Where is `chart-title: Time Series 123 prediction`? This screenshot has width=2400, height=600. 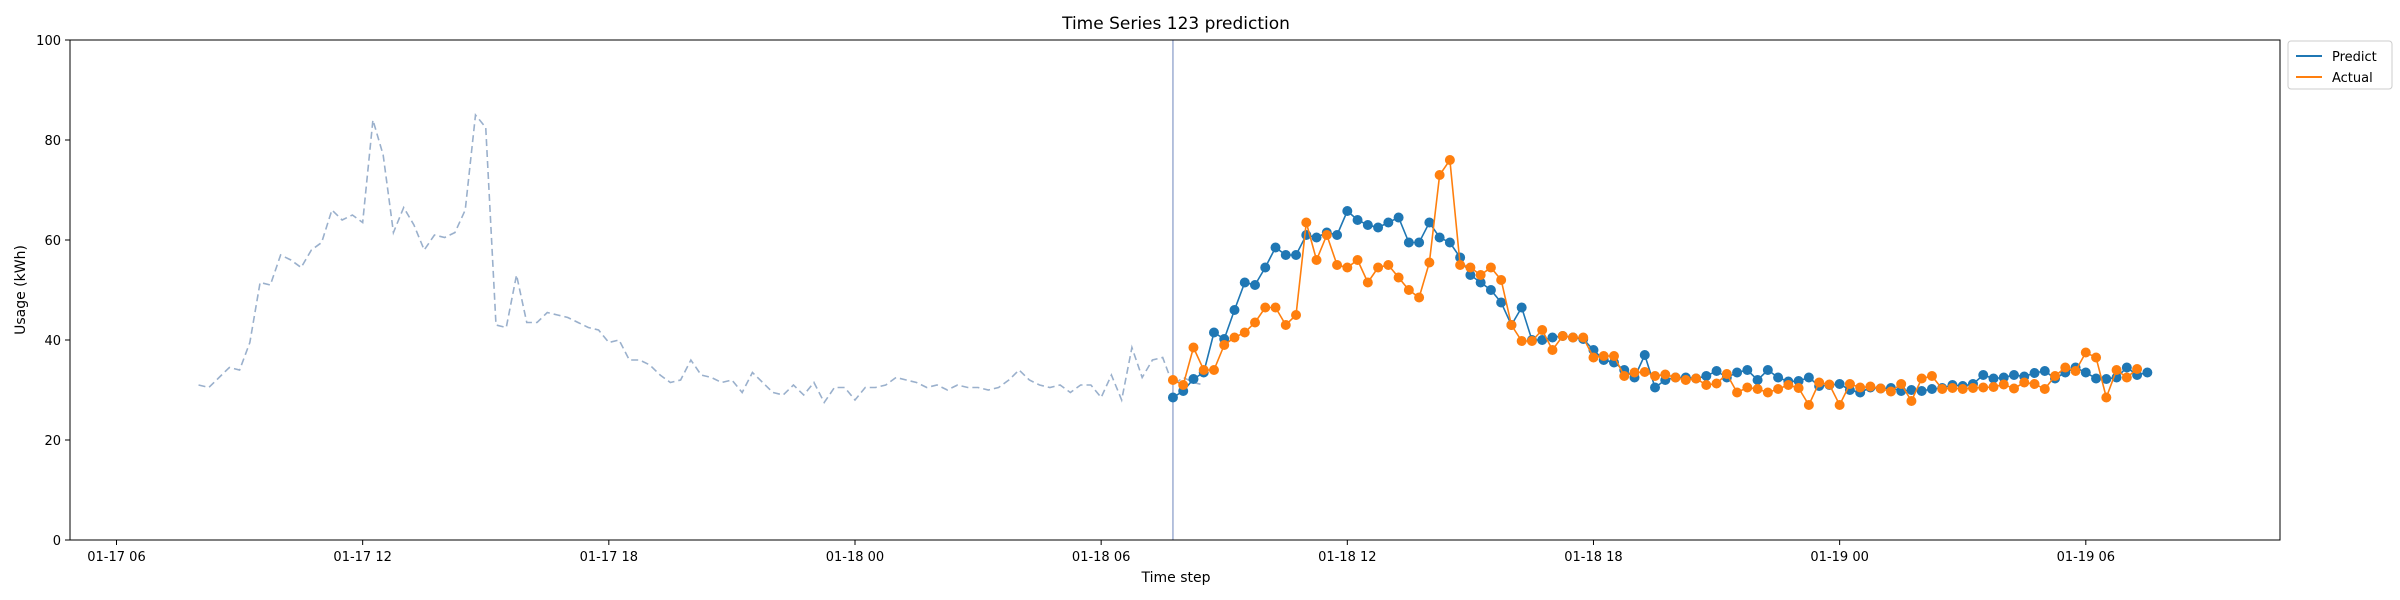 chart-title: Time Series 123 prediction is located at coordinates (1175, 24).